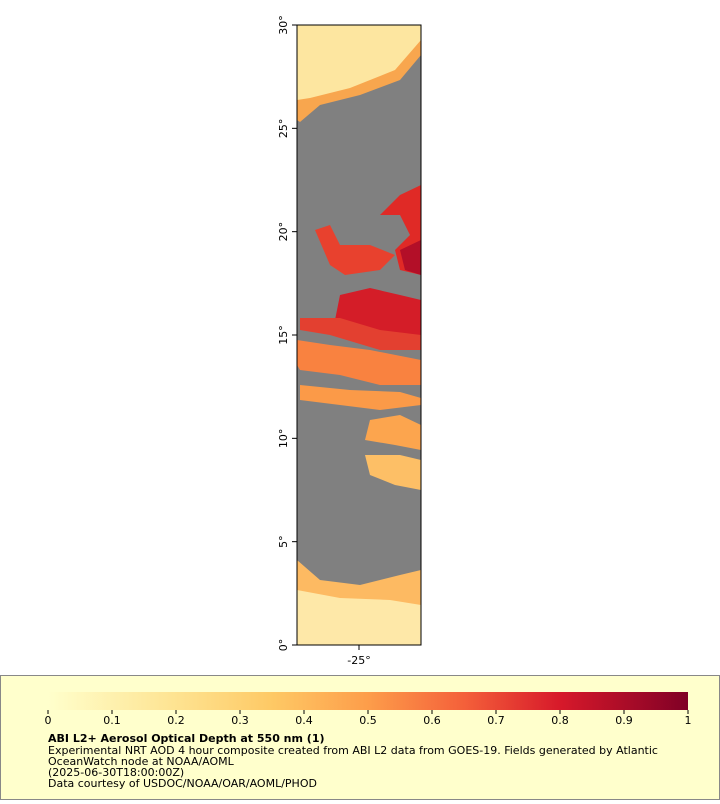 The width and height of the screenshot is (720, 804). I want to click on y-tick-label: 25°, so click(283, 129).